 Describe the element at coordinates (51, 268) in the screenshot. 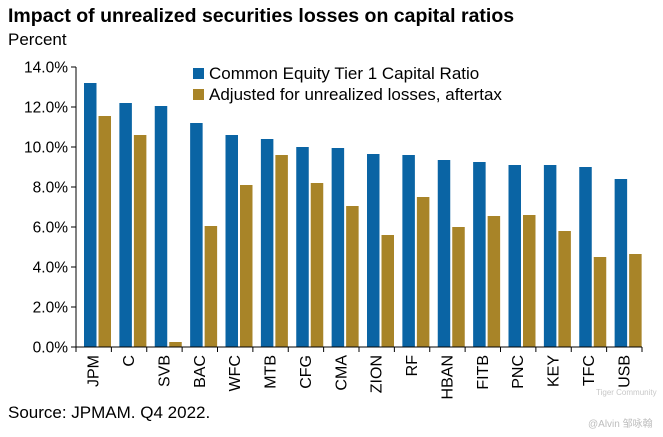

I see `y-tick-label: 4.0%` at that location.